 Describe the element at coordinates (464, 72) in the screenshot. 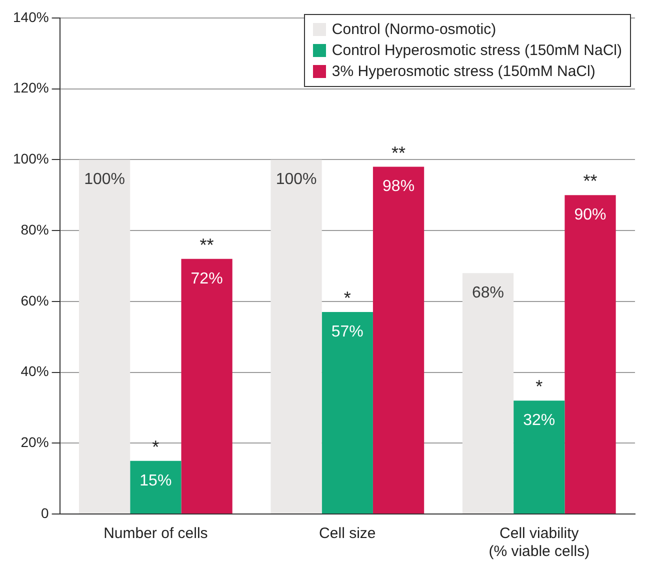

I see `legend-label: 3% Hyperosmotic stress (150mM NaCl)` at that location.